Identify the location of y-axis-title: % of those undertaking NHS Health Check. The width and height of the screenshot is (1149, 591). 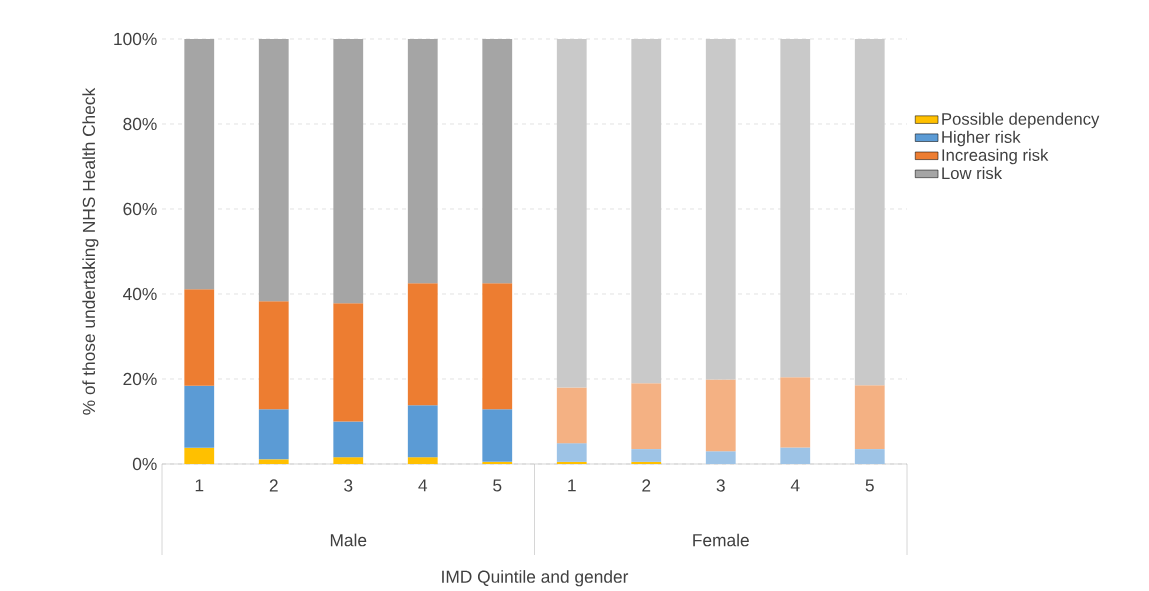
(90, 251).